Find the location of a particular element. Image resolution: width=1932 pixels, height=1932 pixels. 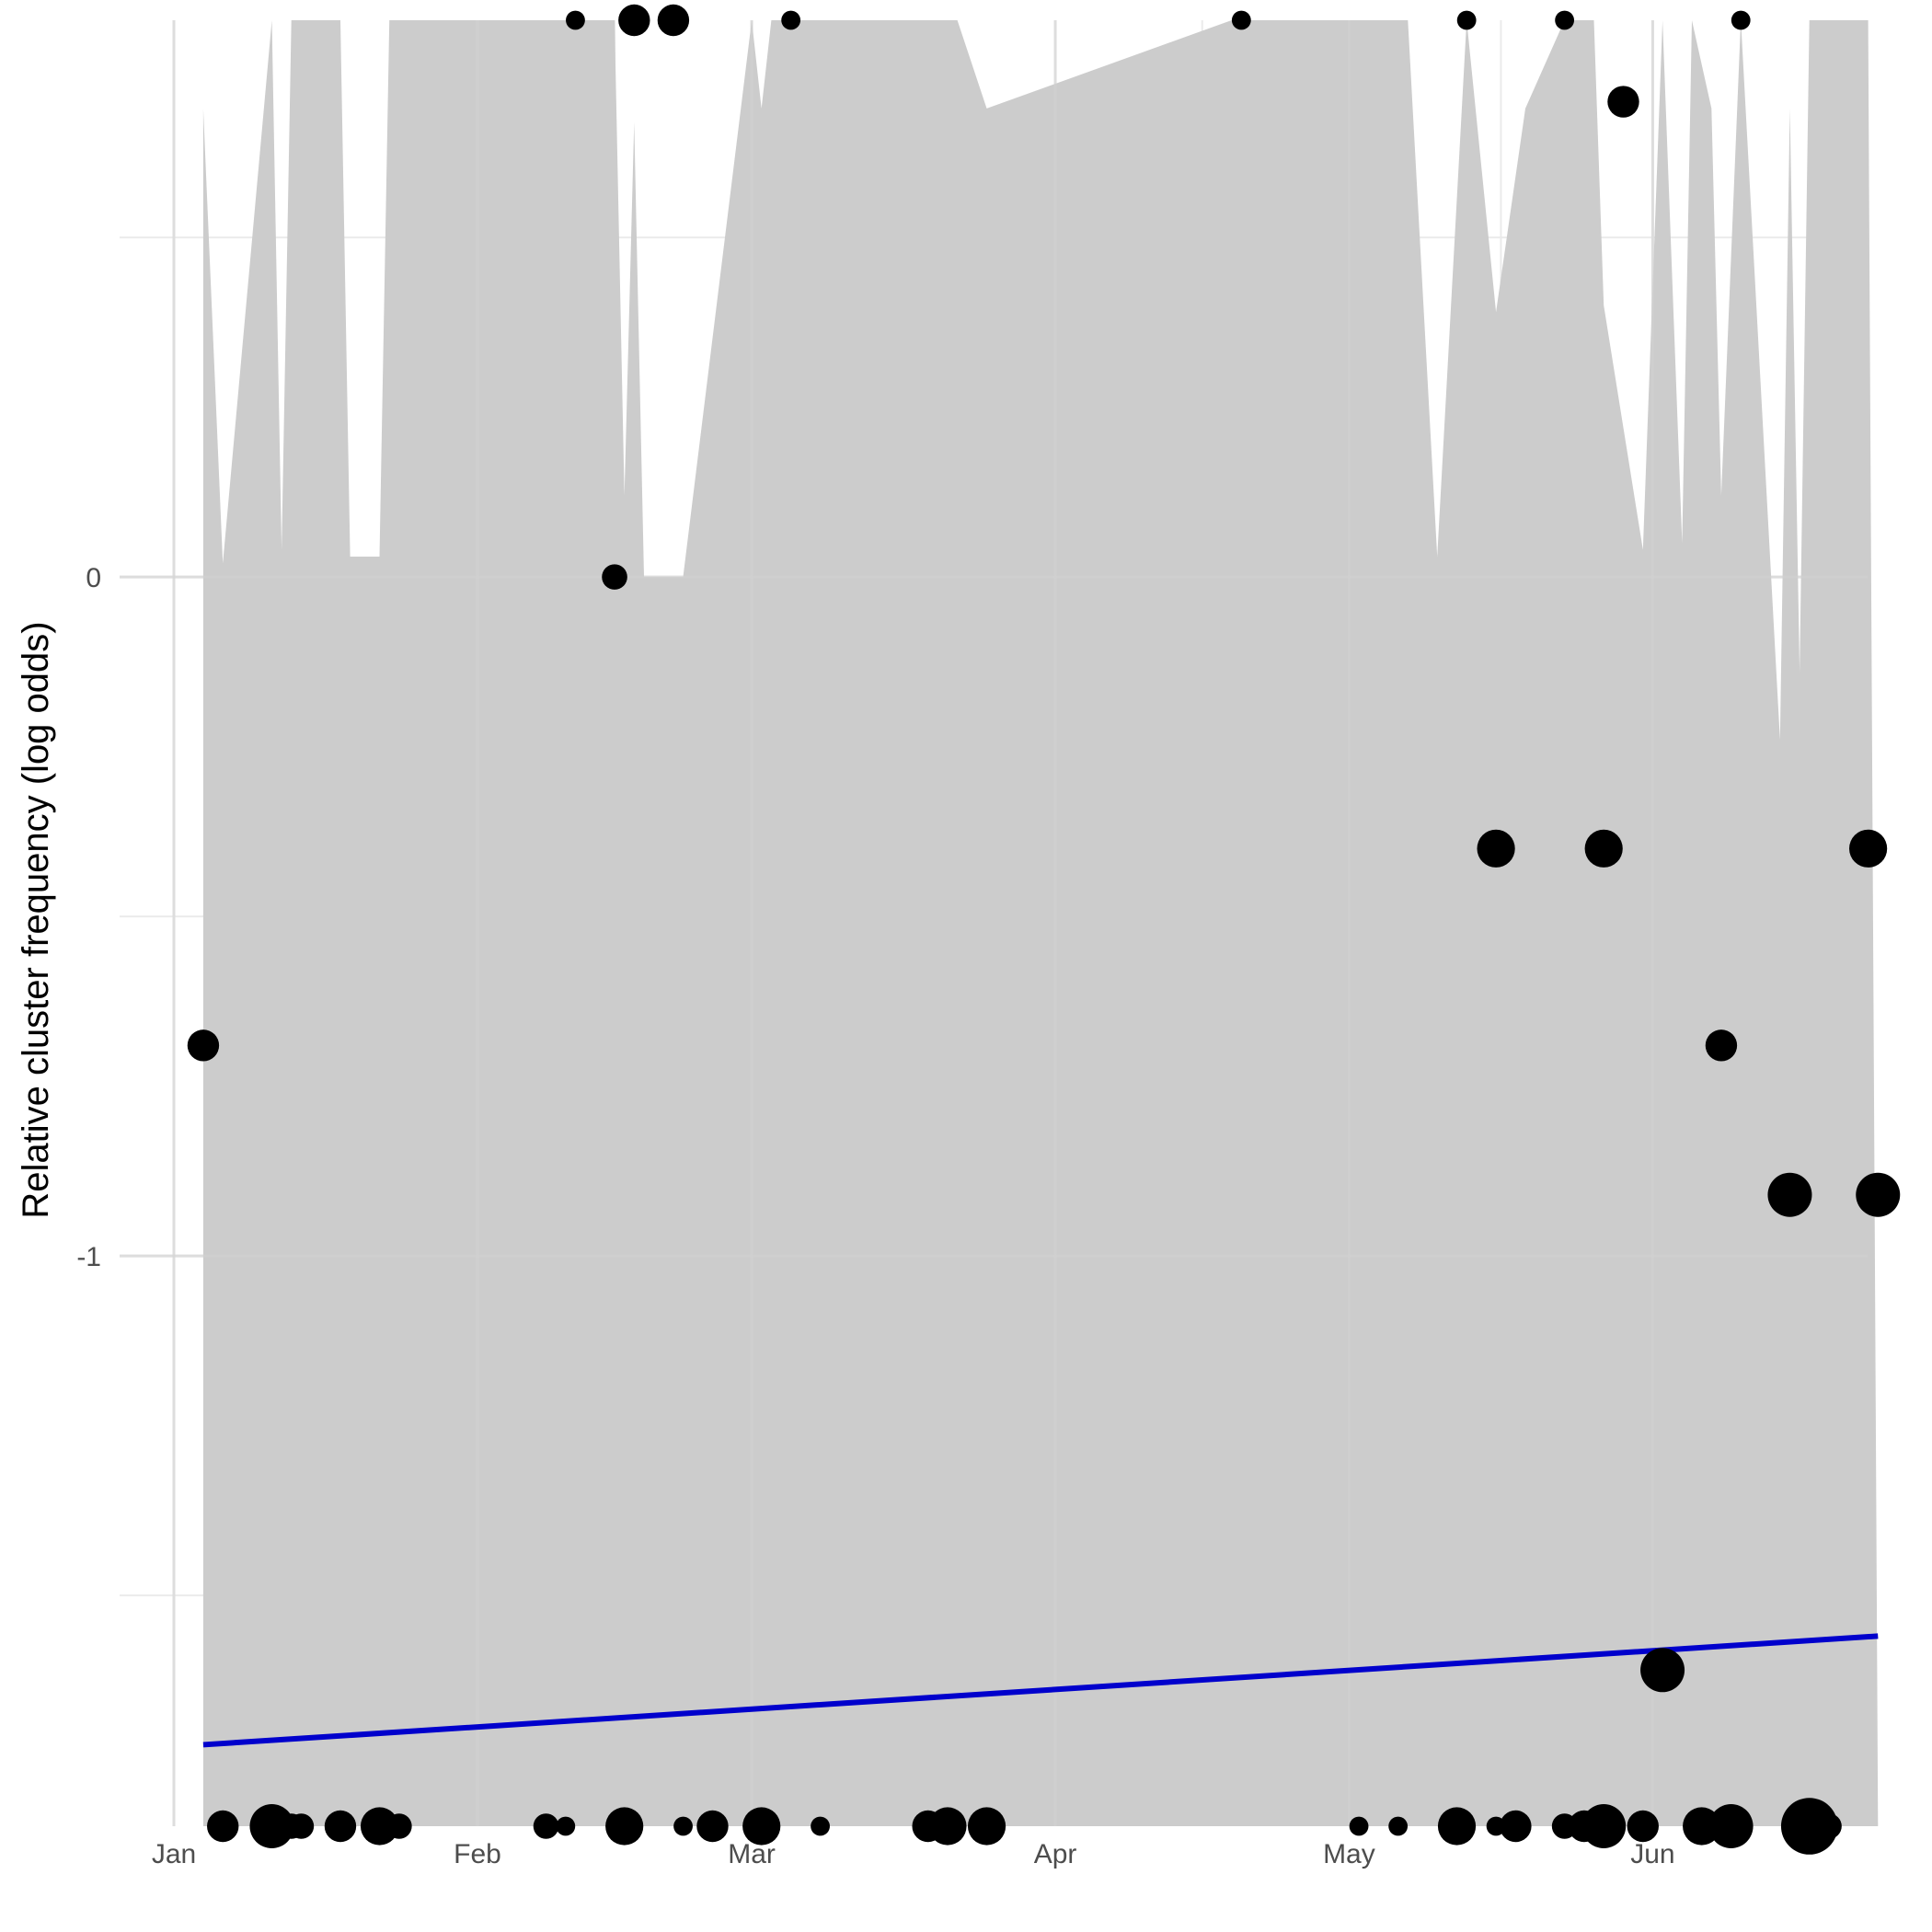

x-axis-ticks: Jan Feb Mar Apr May Jun is located at coordinates (913, 1854).